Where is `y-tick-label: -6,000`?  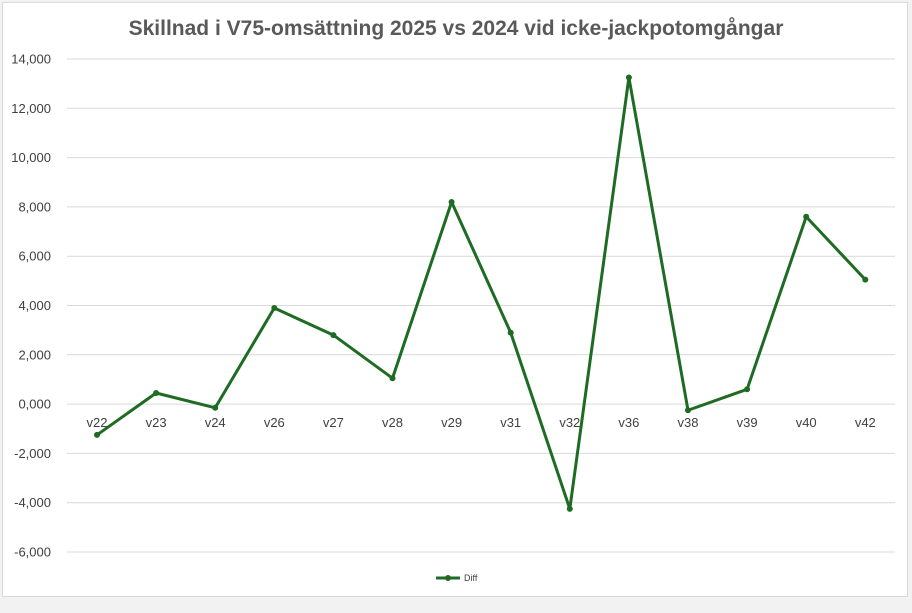
y-tick-label: -6,000 is located at coordinates (32, 552).